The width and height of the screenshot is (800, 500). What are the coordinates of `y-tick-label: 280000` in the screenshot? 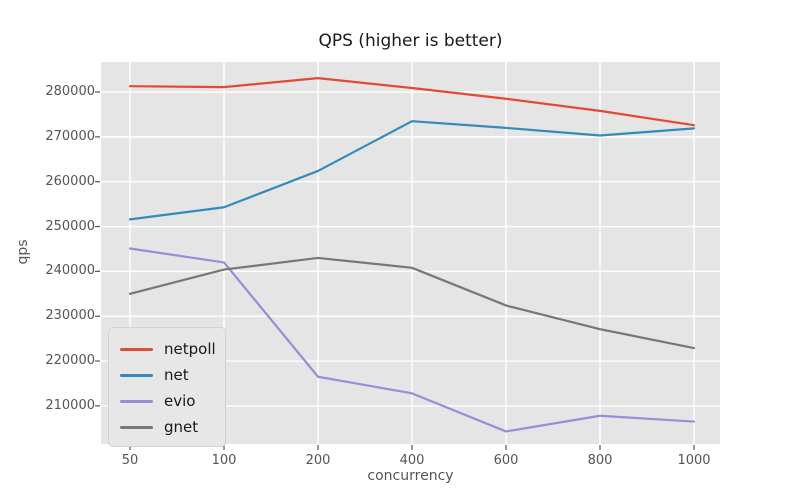 It's located at (70, 92).